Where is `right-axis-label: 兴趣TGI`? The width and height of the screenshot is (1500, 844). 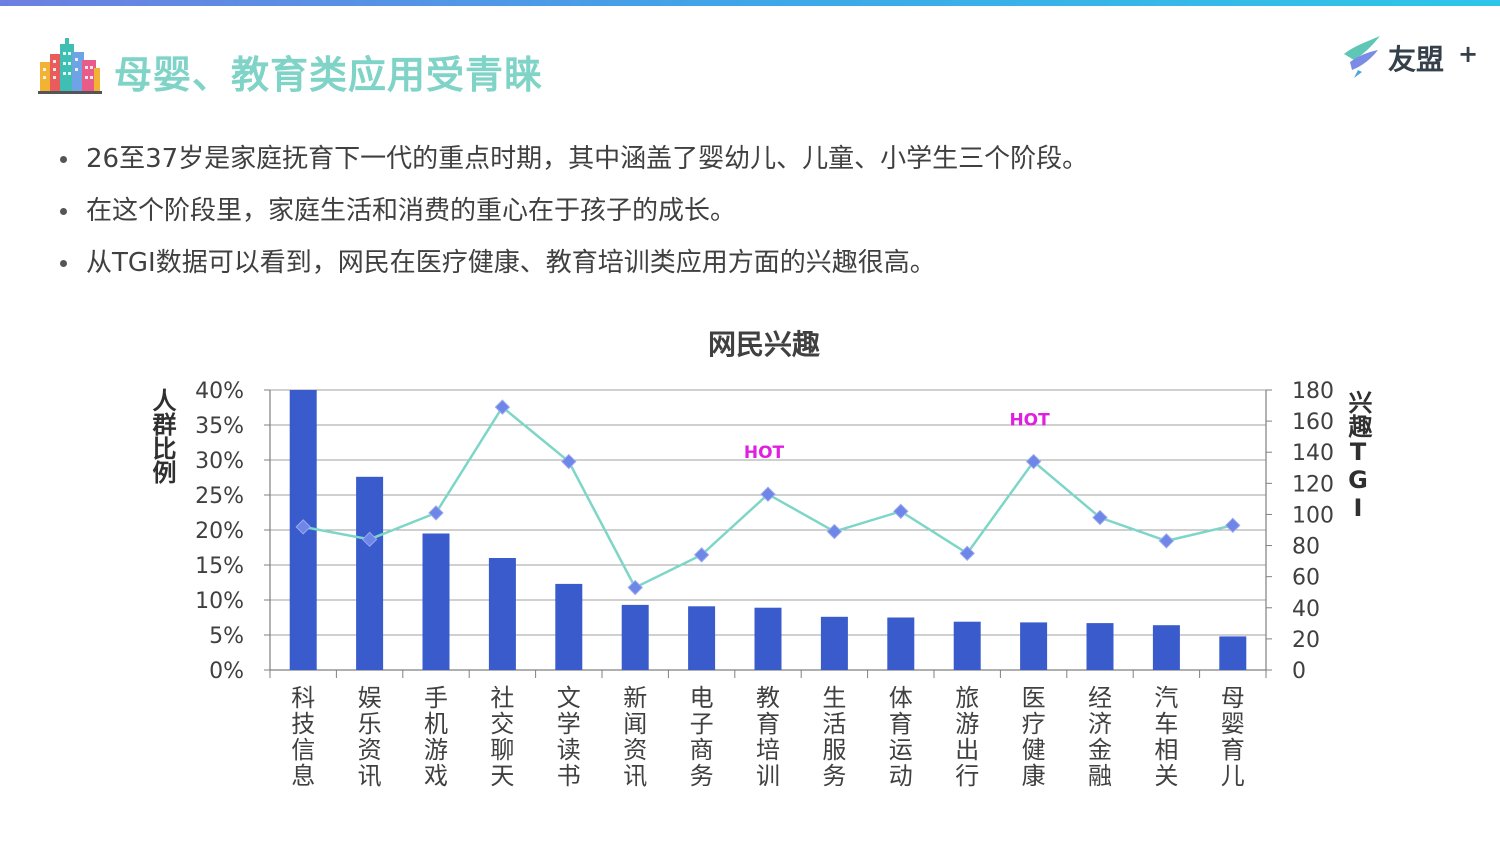
right-axis-label: 兴趣TGI is located at coordinates (1358, 456).